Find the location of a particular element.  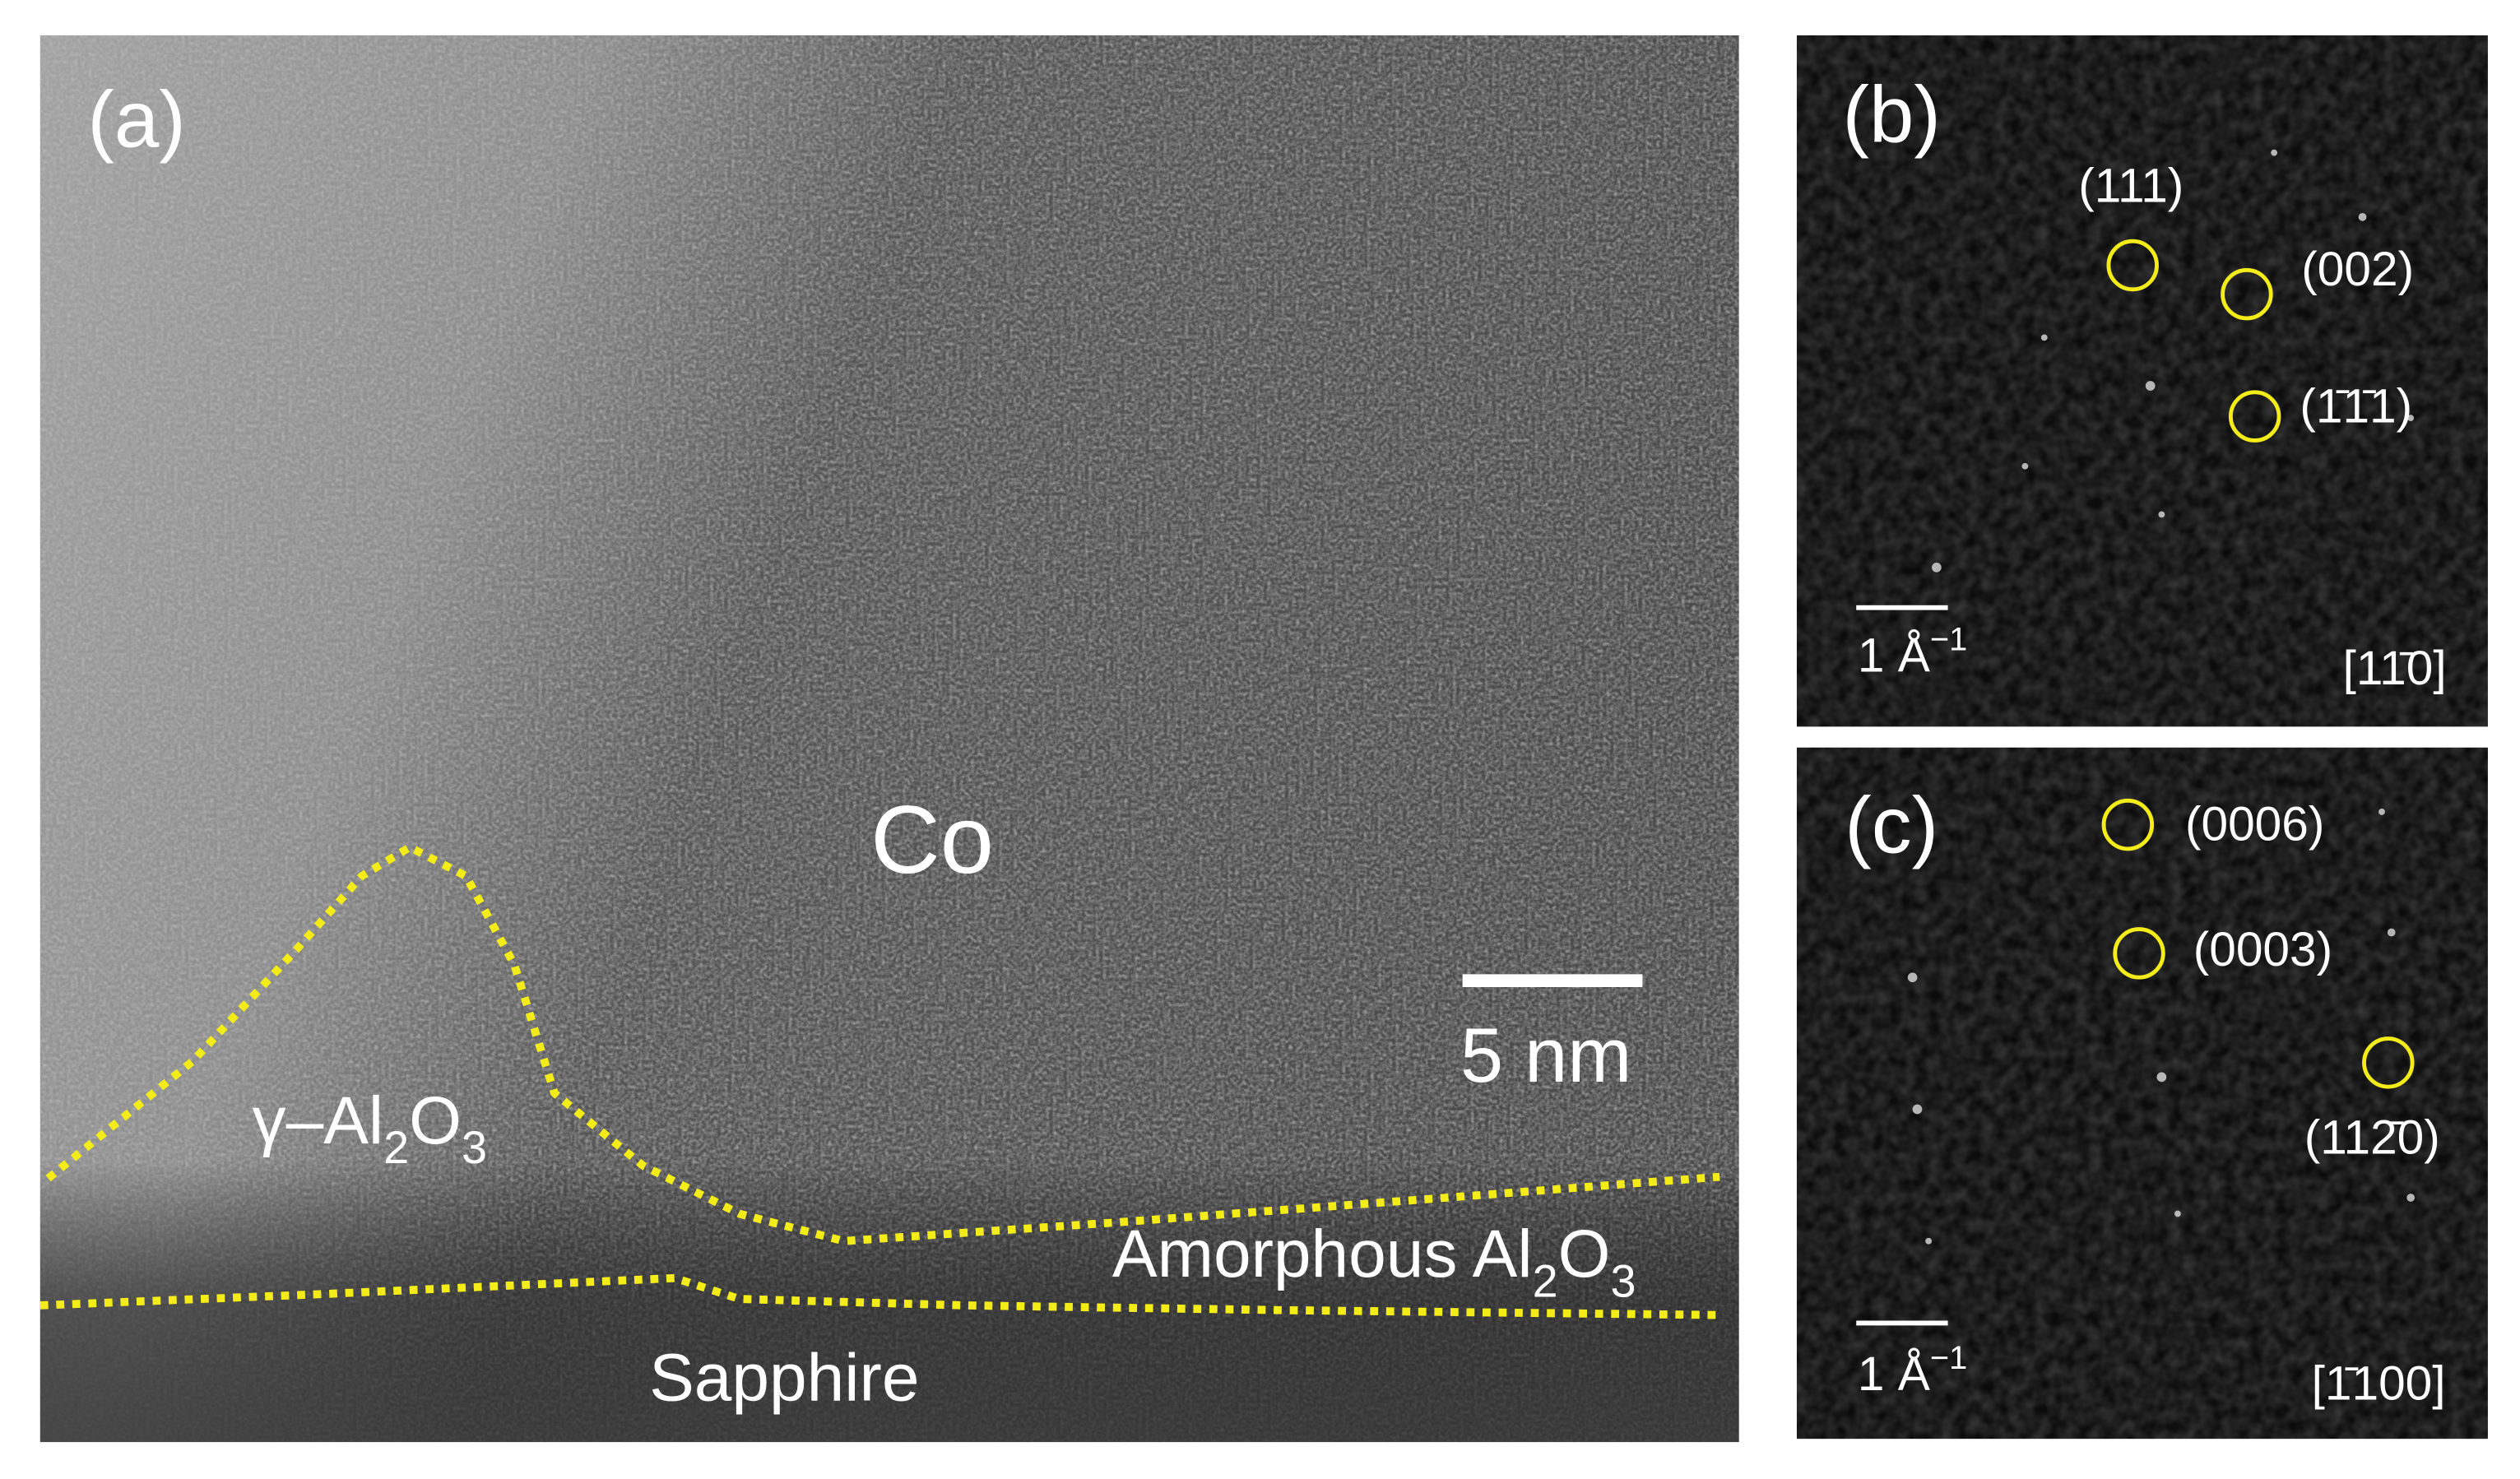

text-part: (002) is located at coordinates (2357, 270).